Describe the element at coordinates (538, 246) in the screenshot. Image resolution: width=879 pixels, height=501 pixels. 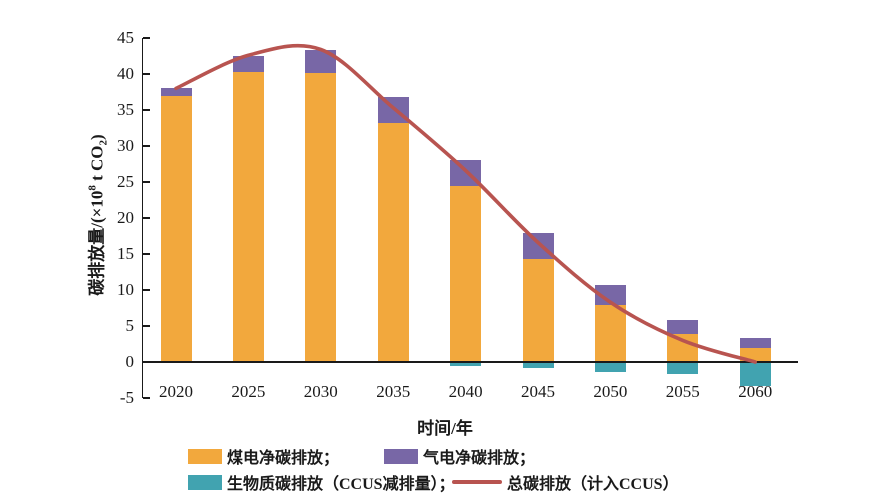
I see `bar-2045-gas-net` at that location.